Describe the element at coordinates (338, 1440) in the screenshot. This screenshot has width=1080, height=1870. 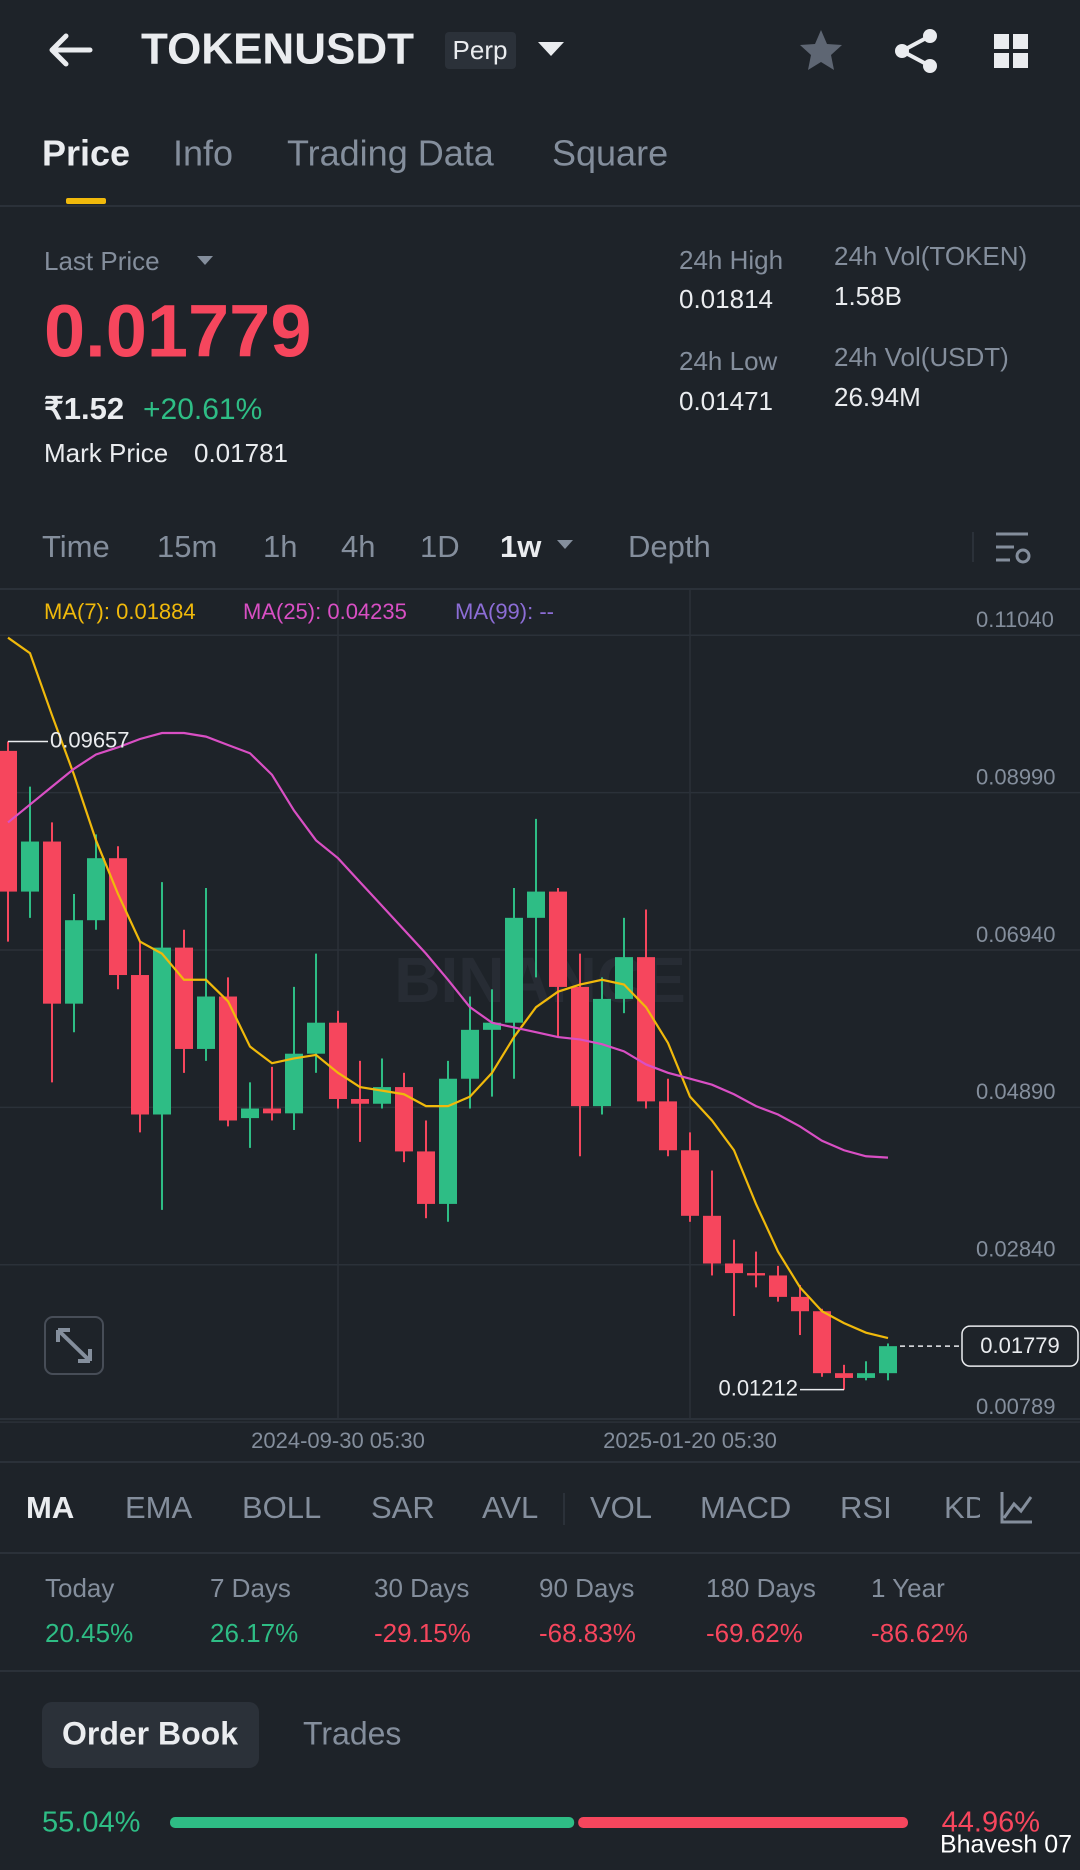
I see `x-tick-label: 2024-09-30 05:30` at that location.